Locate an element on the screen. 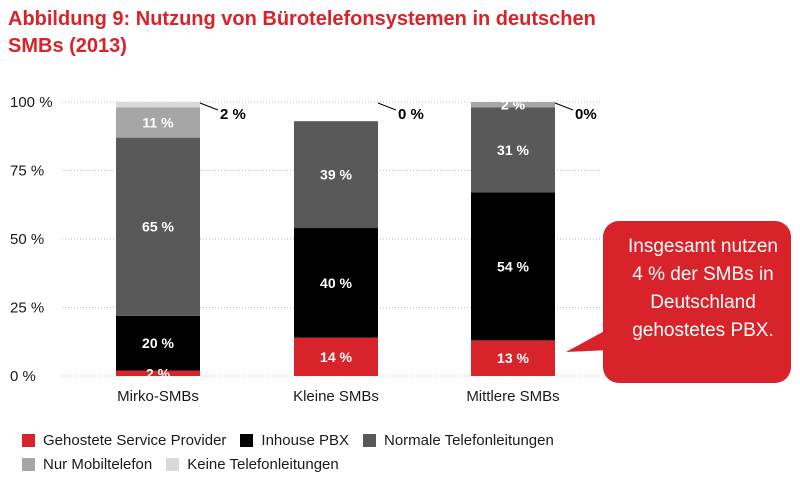 The image size is (800, 477). legend-item-mobil: Nur Mobiltelefon is located at coordinates (87, 464).